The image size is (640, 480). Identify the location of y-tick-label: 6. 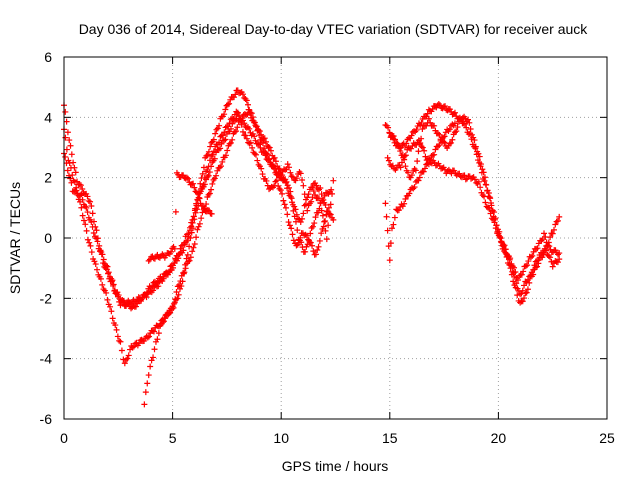
(48, 57).